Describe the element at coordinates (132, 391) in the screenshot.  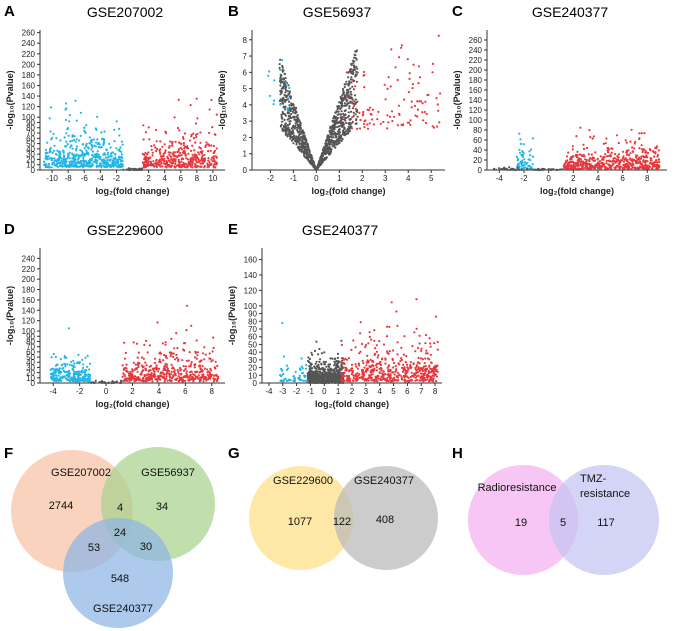
I see `x-tick-label: 2` at that location.